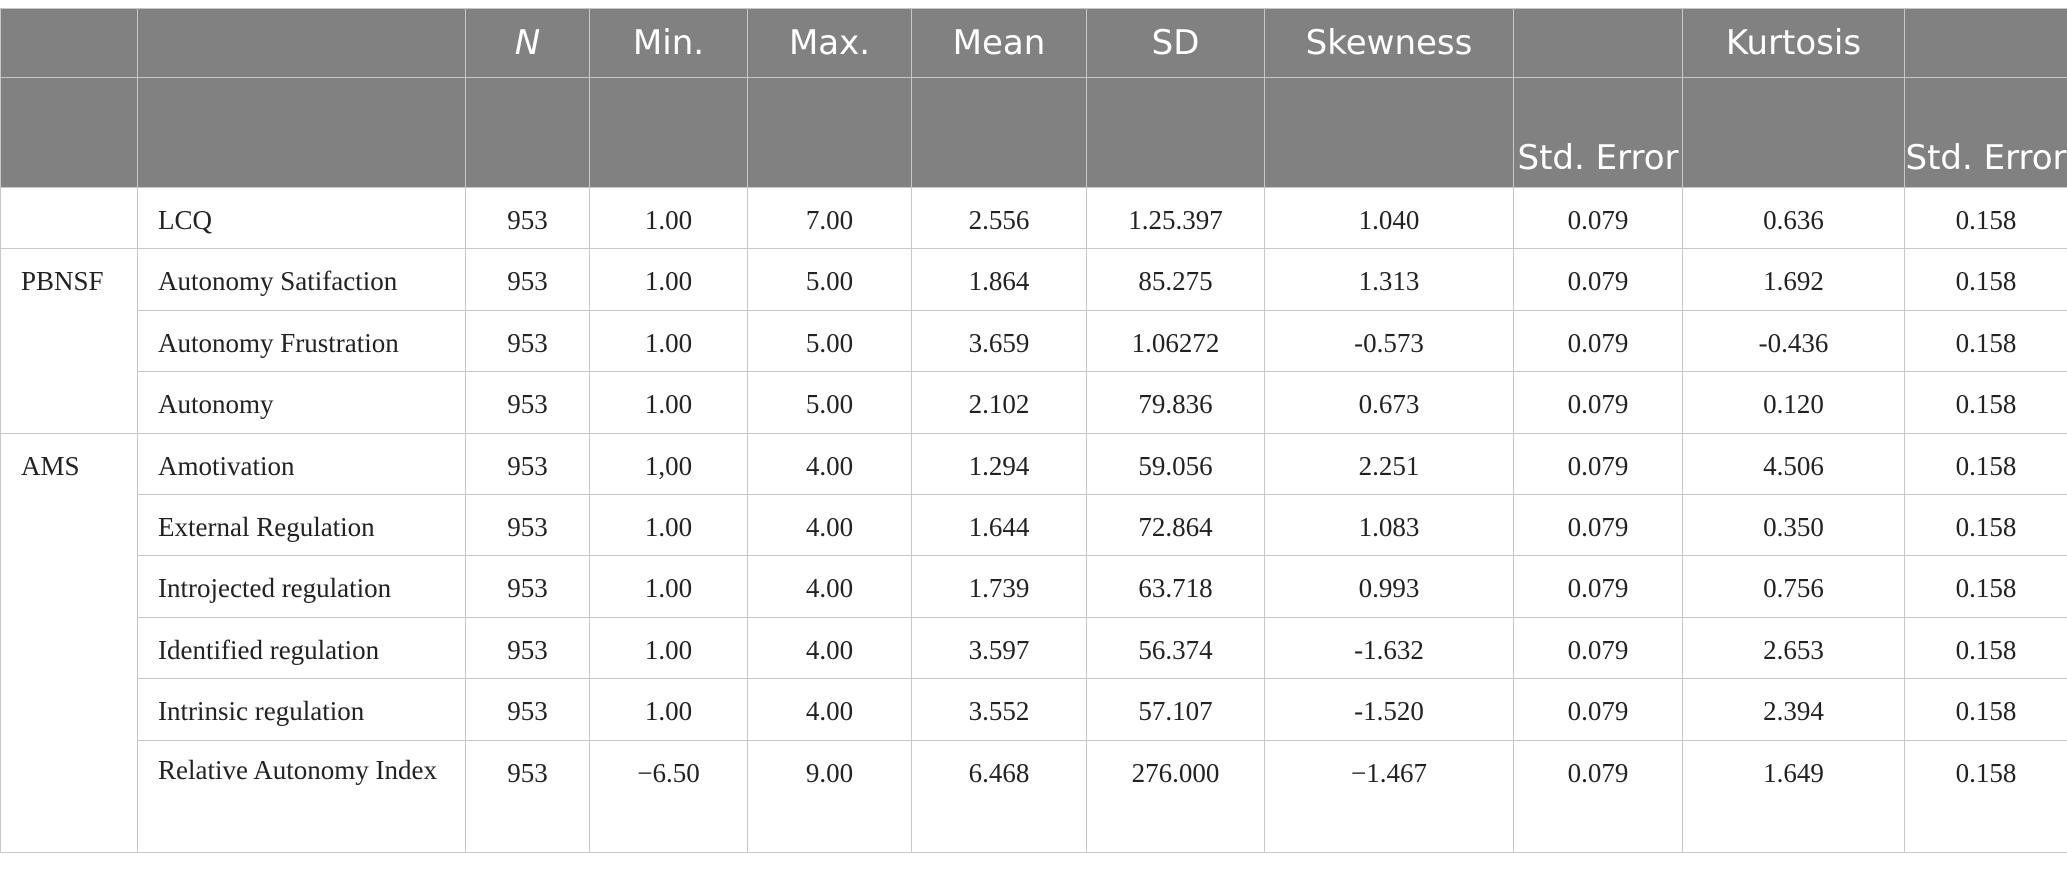 The image size is (2067, 869). What do you see at coordinates (301, 341) in the screenshot?
I see `variable-cell: Autonomy Frustration` at bounding box center [301, 341].